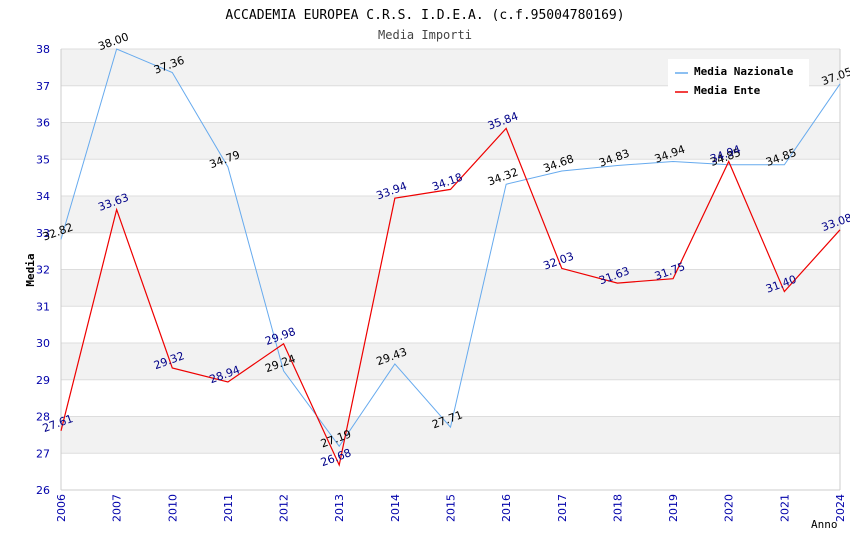 This screenshot has height=550, width=850. Describe the element at coordinates (30, 269) in the screenshot. I see `y-axis-label: Media` at that location.